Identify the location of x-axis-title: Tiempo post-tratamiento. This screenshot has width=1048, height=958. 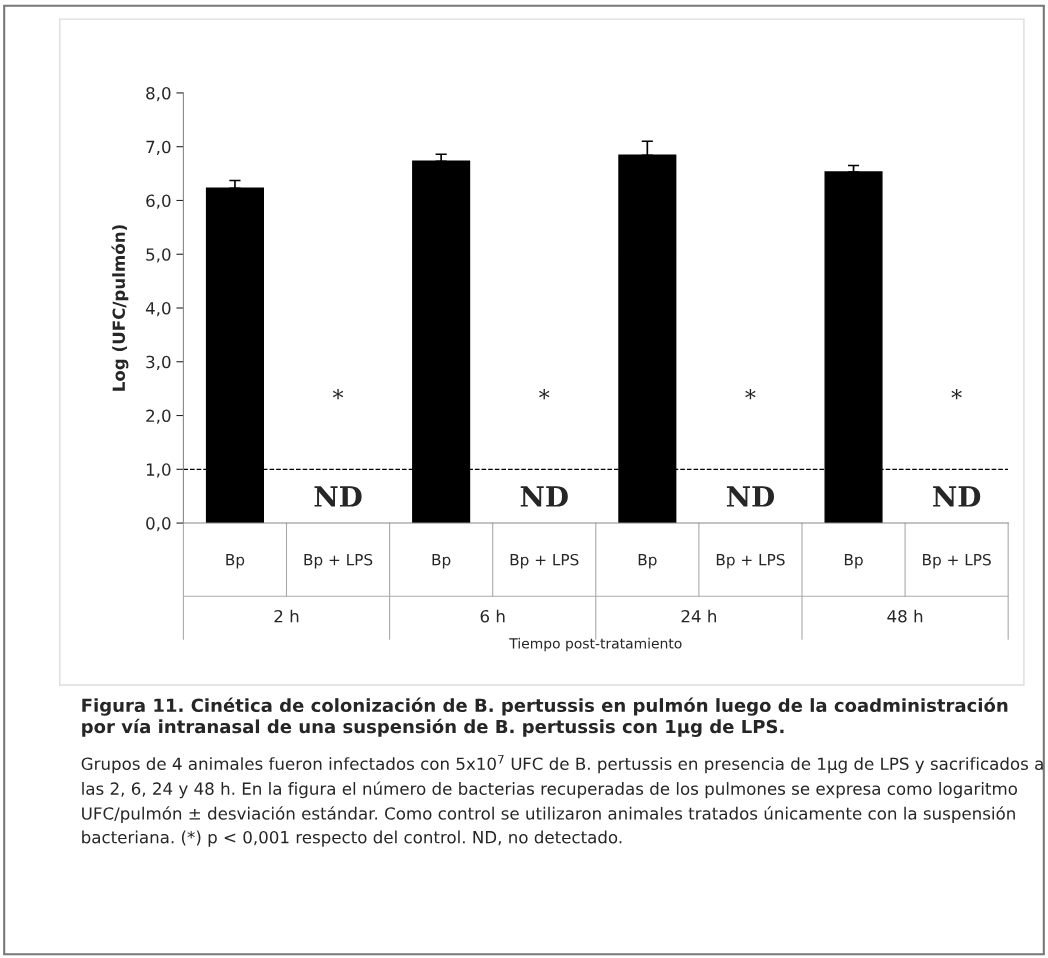
(595, 644).